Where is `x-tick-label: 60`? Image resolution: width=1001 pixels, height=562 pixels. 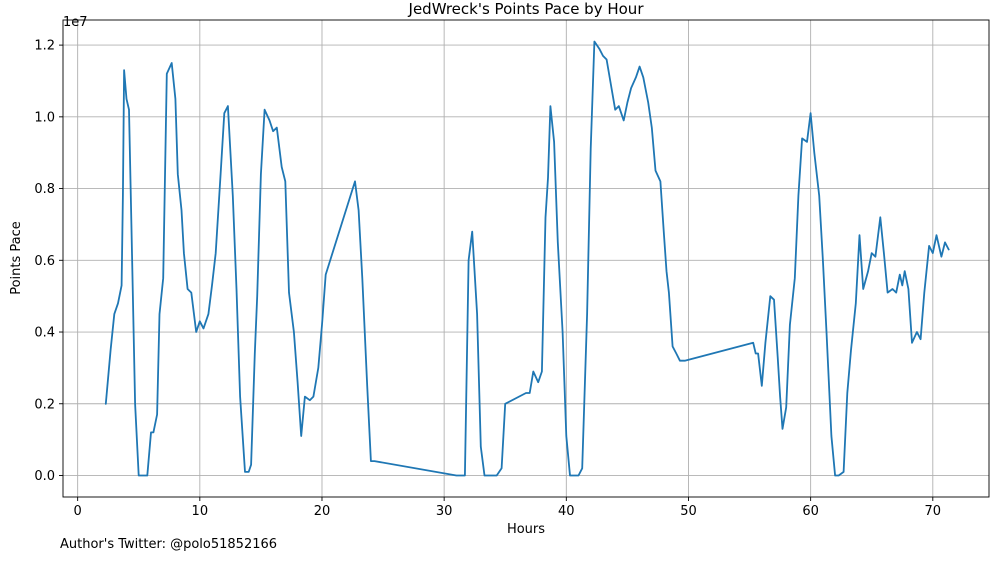 x-tick-label: 60 is located at coordinates (810, 511).